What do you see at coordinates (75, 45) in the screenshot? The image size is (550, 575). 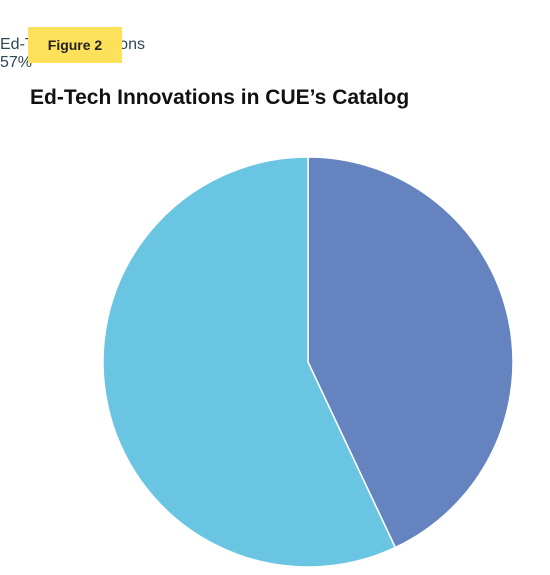 I see `figure-label: Figure 2` at bounding box center [75, 45].